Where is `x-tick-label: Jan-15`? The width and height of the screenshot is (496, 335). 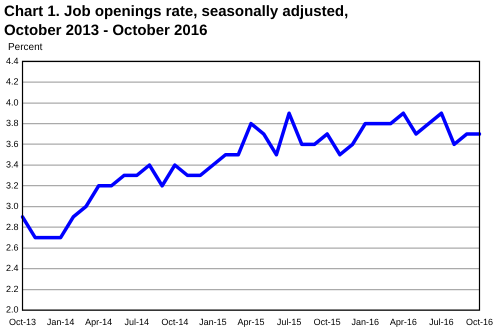
x-tick-label: Jan-15 is located at coordinates (213, 322).